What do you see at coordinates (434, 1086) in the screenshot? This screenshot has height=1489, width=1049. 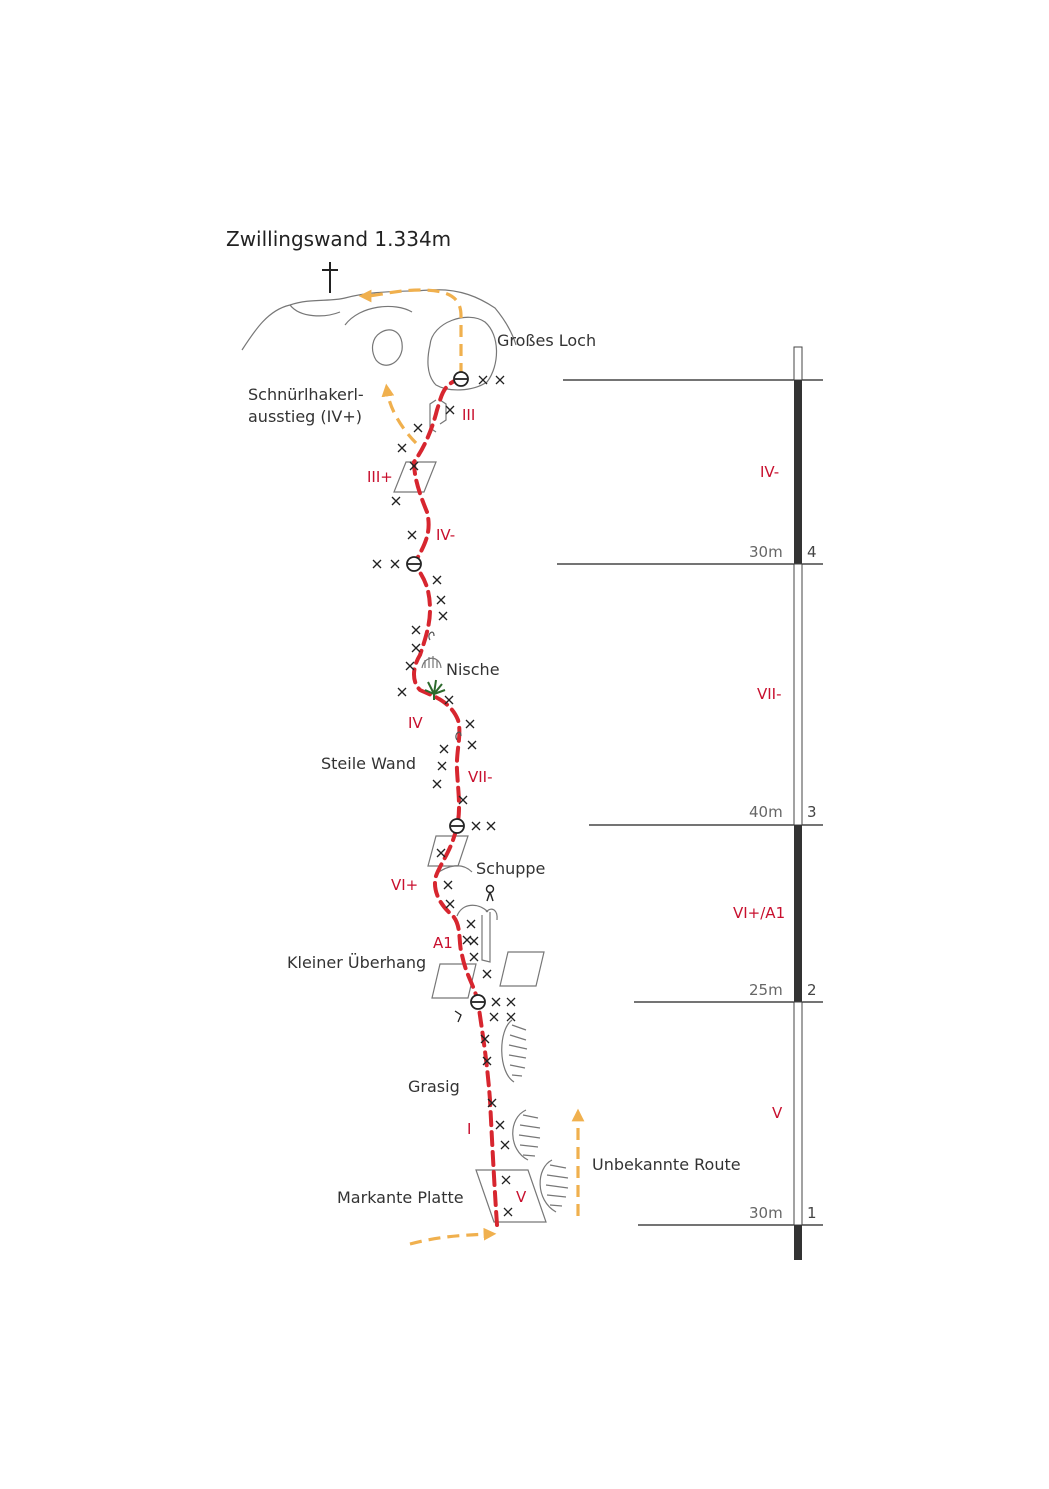 I see `label-grasig: Grasig` at bounding box center [434, 1086].